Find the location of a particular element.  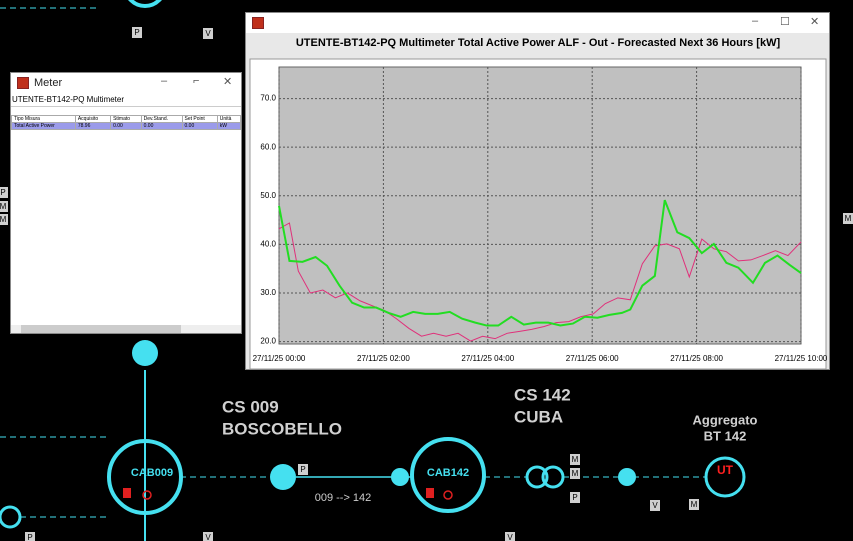

y-tick-label: 20.0 is located at coordinates (268, 341).